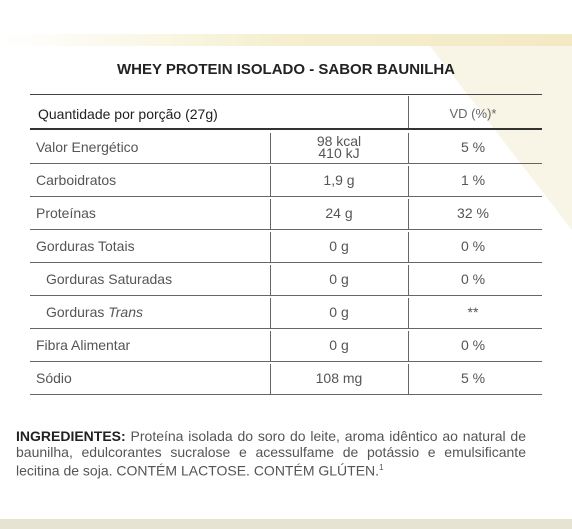  I want to click on amount: 108 mg, so click(339, 377).